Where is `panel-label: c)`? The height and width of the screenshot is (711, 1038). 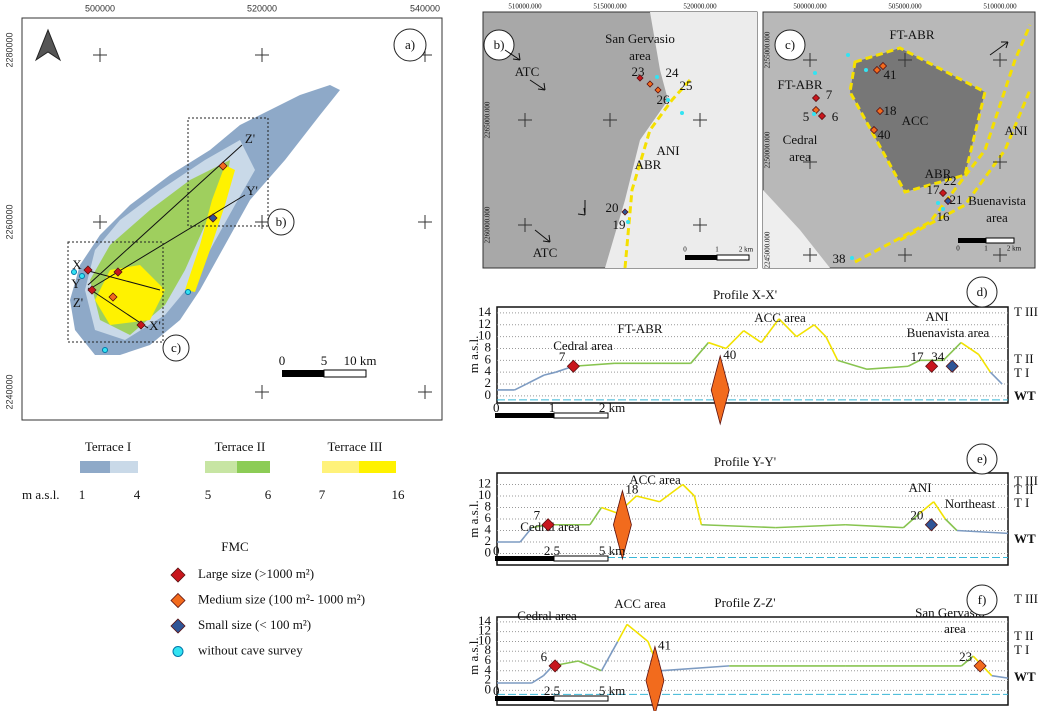 panel-label: c) is located at coordinates (176, 347).